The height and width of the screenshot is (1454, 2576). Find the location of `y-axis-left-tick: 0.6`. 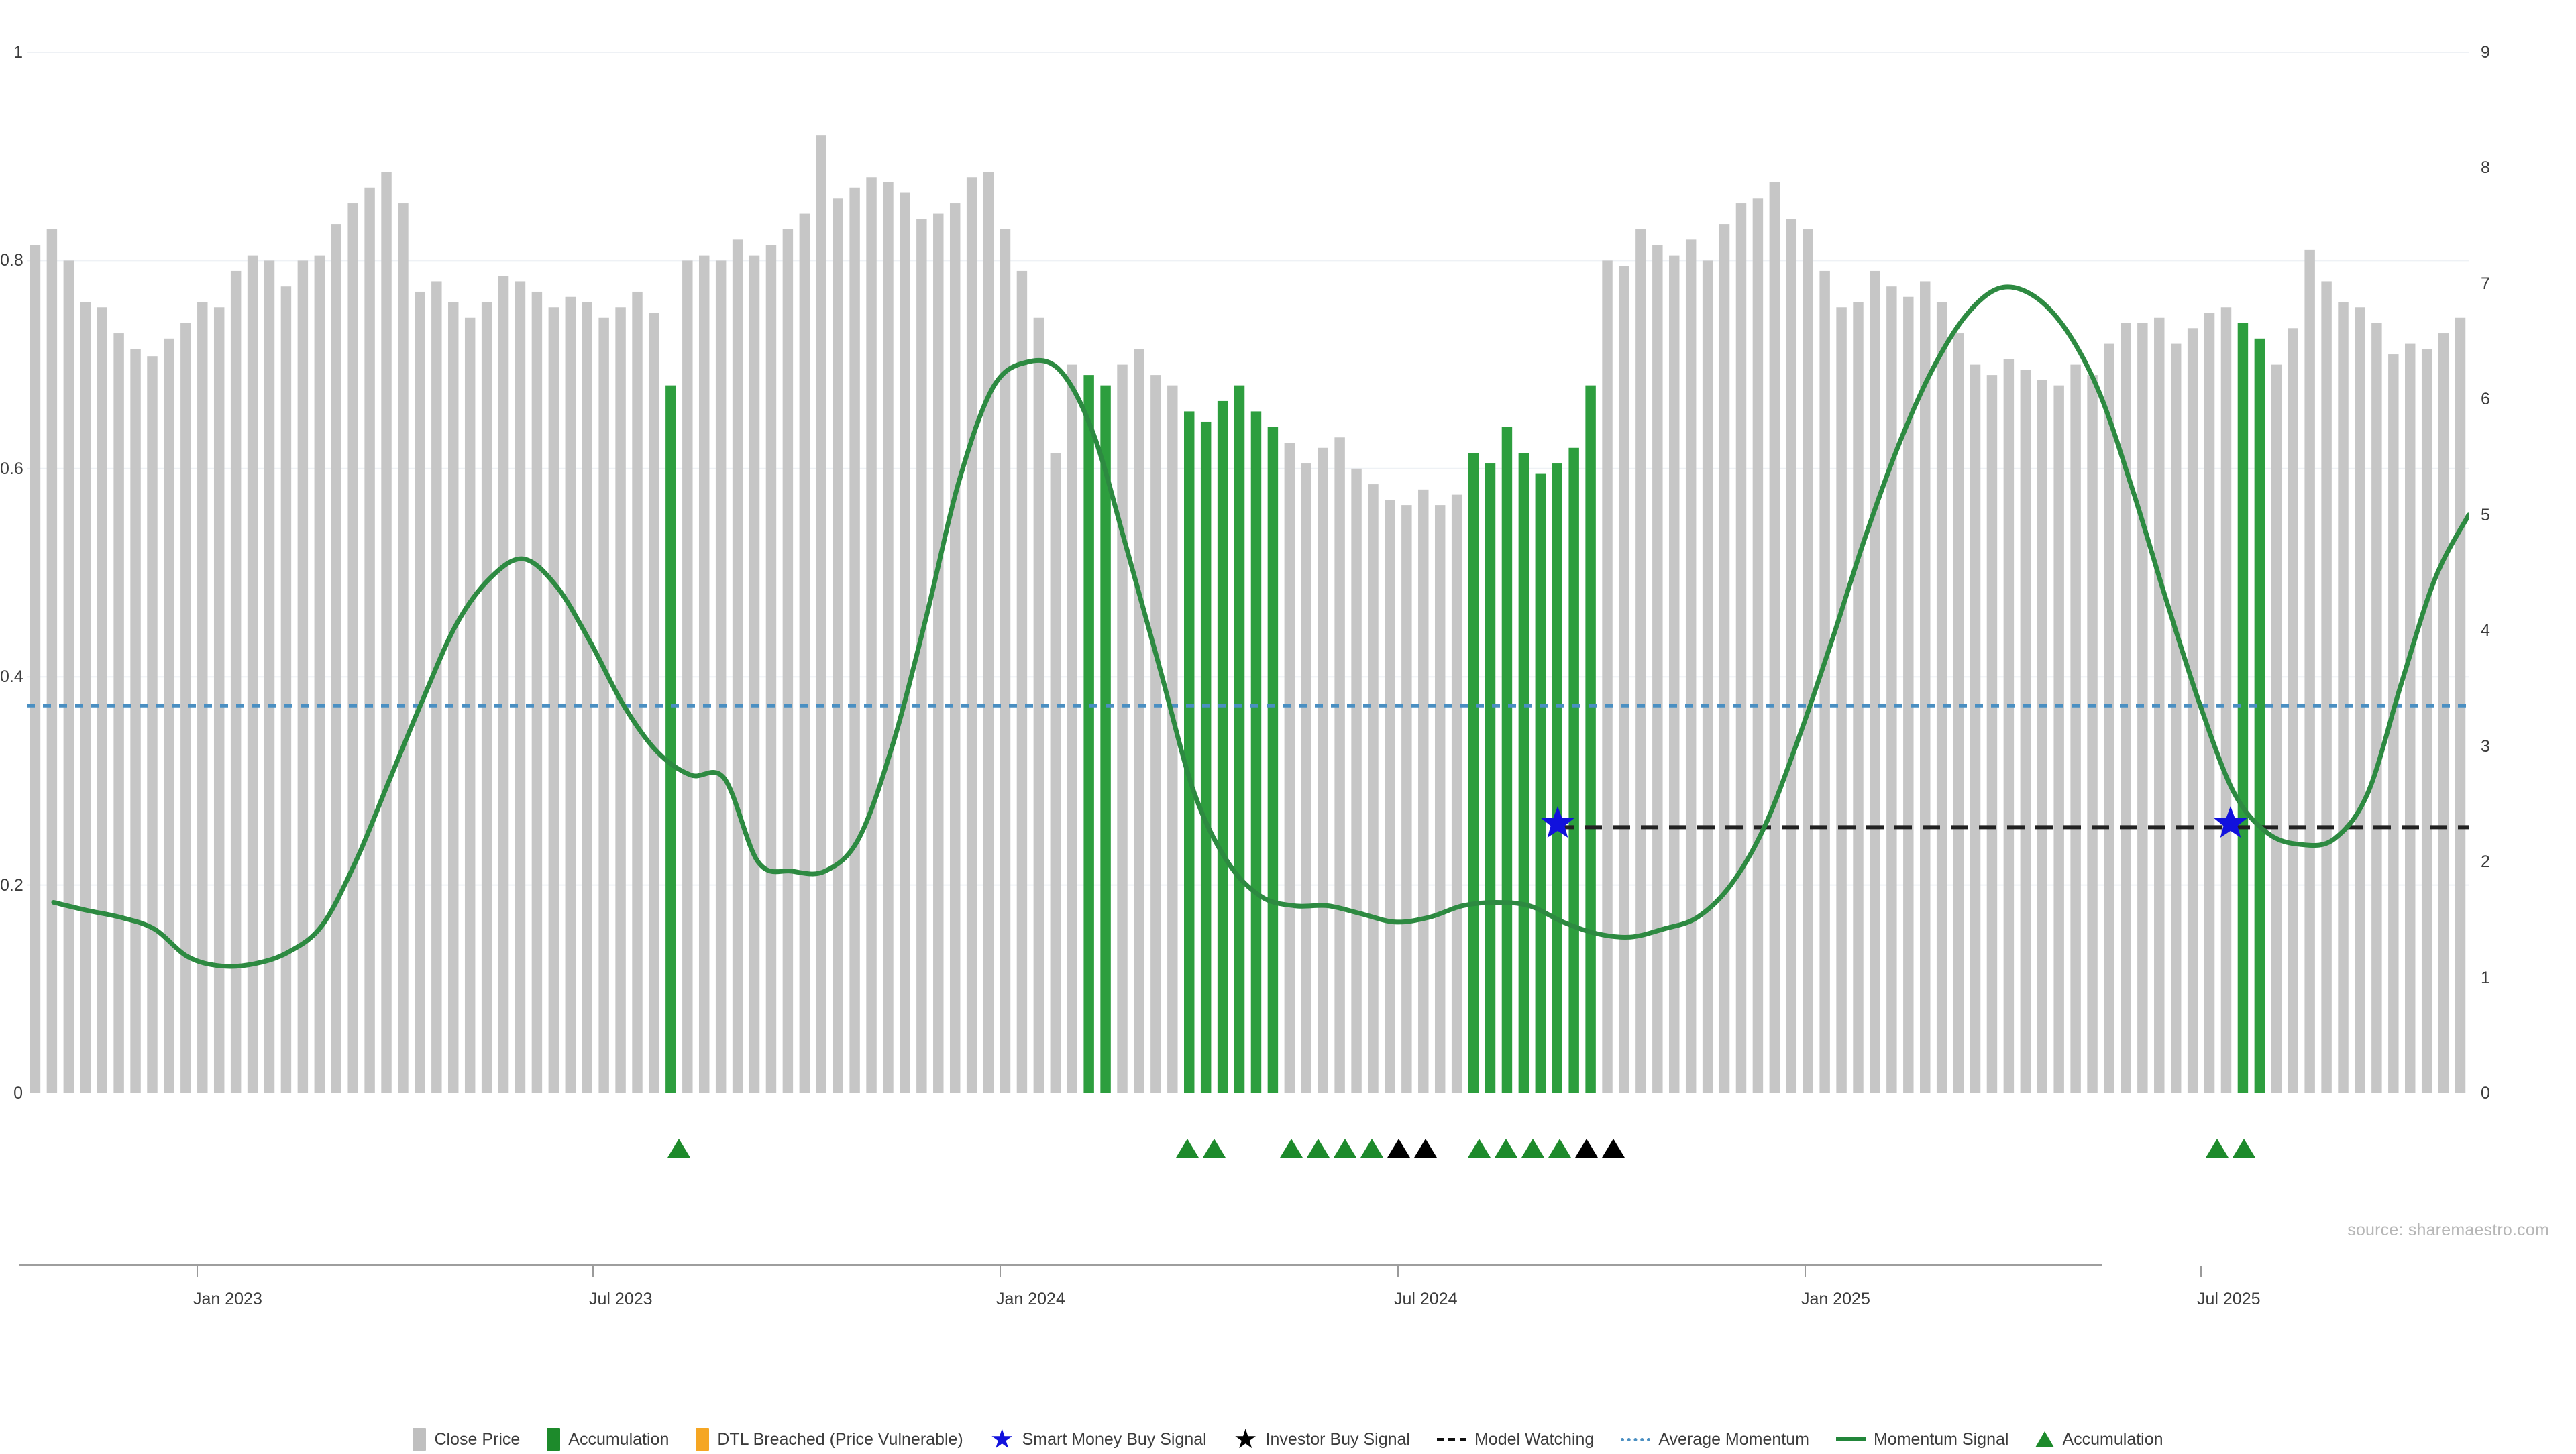

y-axis-left-tick: 0.6 is located at coordinates (11, 468).